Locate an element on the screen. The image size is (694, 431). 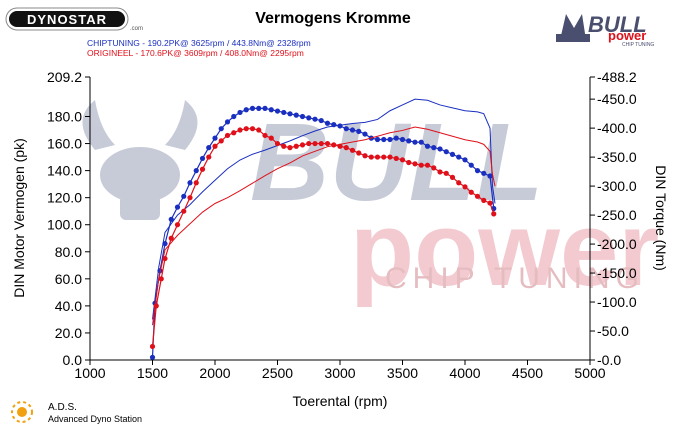
watermark-line2: power is located at coordinates (504, 249).